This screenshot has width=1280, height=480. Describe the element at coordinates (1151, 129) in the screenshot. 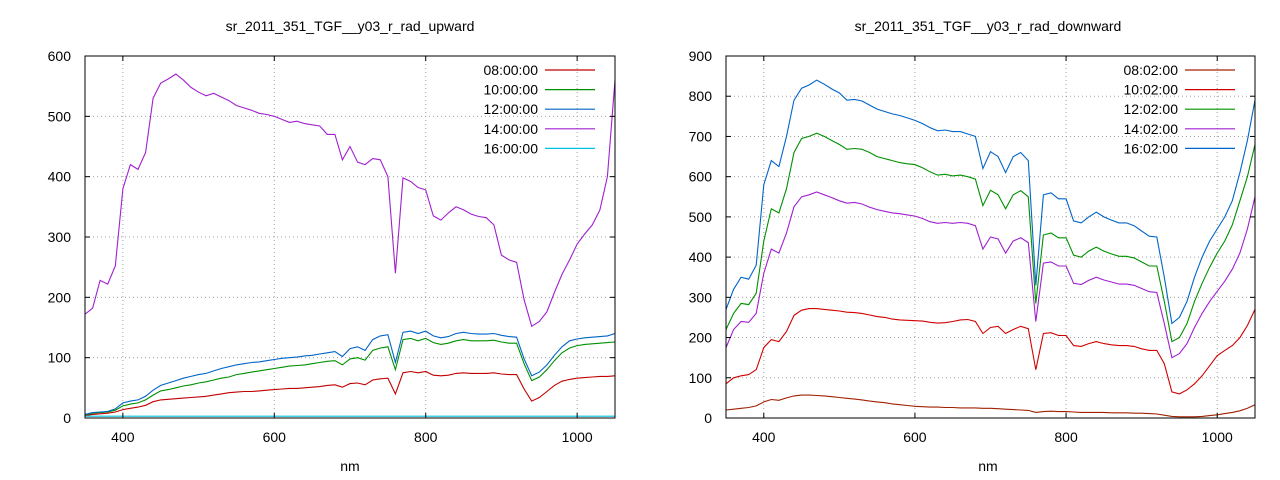

I see `legend-label: 14:02:00` at that location.